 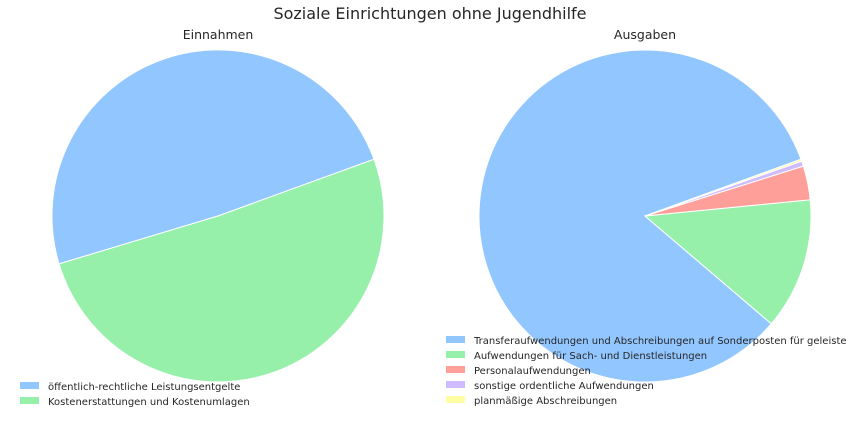 I want to click on pie-title: Einnahmen, so click(x=218, y=34).